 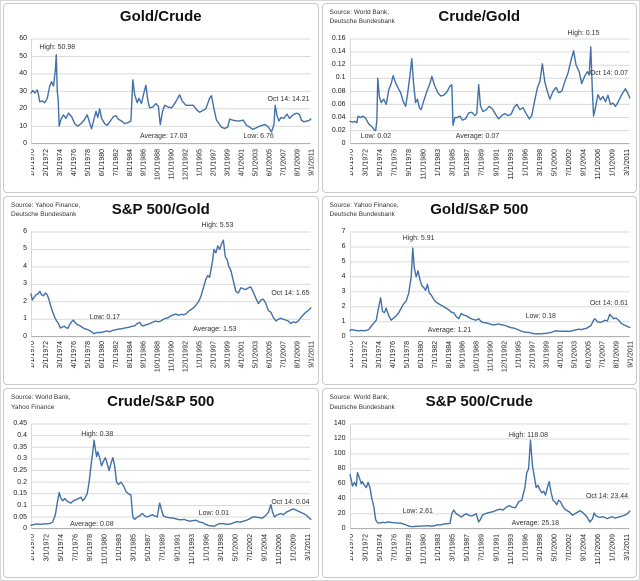 I want to click on y-tick-label: 0.14, so click(x=338, y=52).